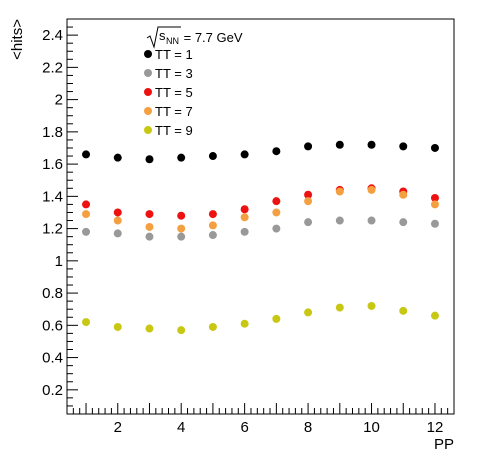  What do you see at coordinates (181, 427) in the screenshot?
I see `x-tick-label: 4` at bounding box center [181, 427].